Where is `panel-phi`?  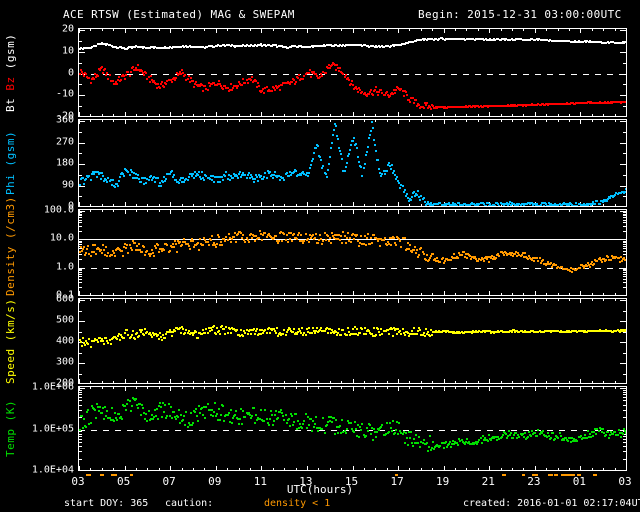 panel-phi is located at coordinates (352, 163).